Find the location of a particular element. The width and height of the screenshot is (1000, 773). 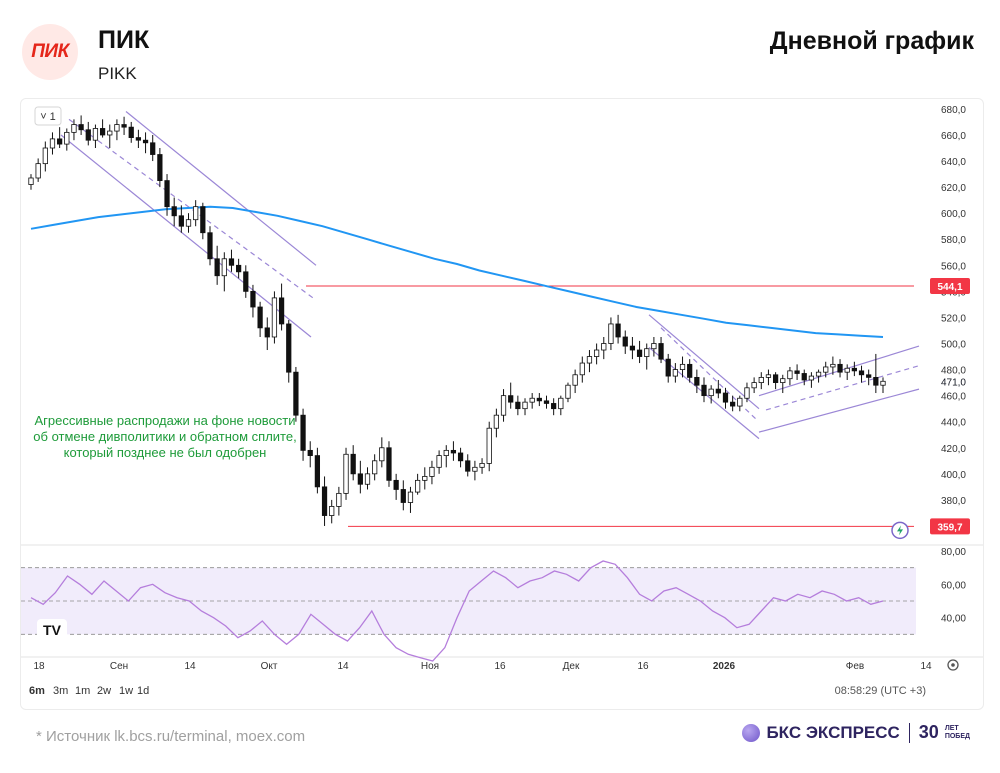

rsi-tick-label: 80,00 is located at coordinates (953, 552).